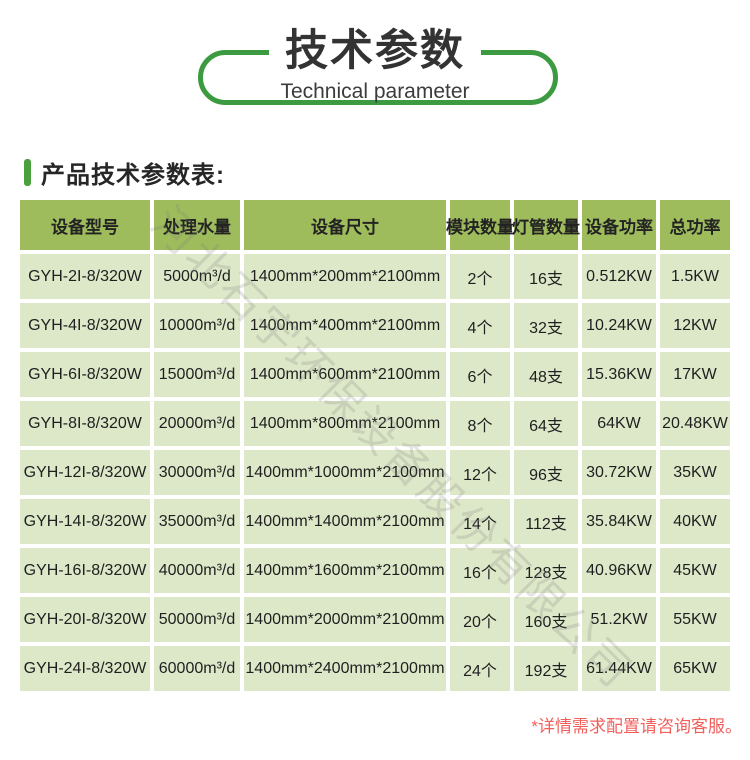 This screenshot has width=750, height=760. What do you see at coordinates (480, 472) in the screenshot?
I see `table-cell-r4-c3: 12个` at bounding box center [480, 472].